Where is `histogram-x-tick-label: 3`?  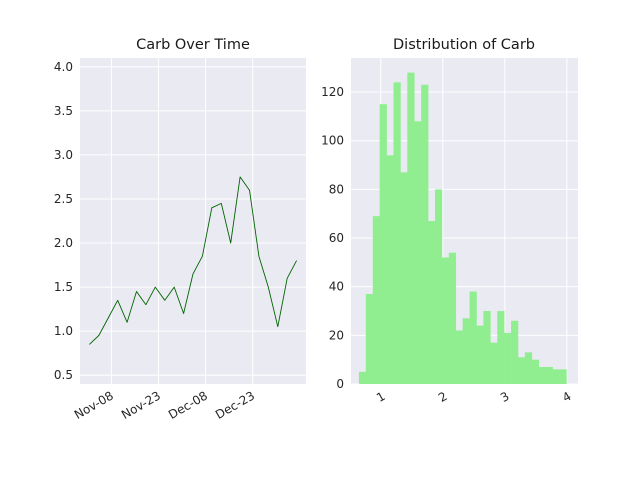 histogram-x-tick-label: 3 is located at coordinates (505, 397).